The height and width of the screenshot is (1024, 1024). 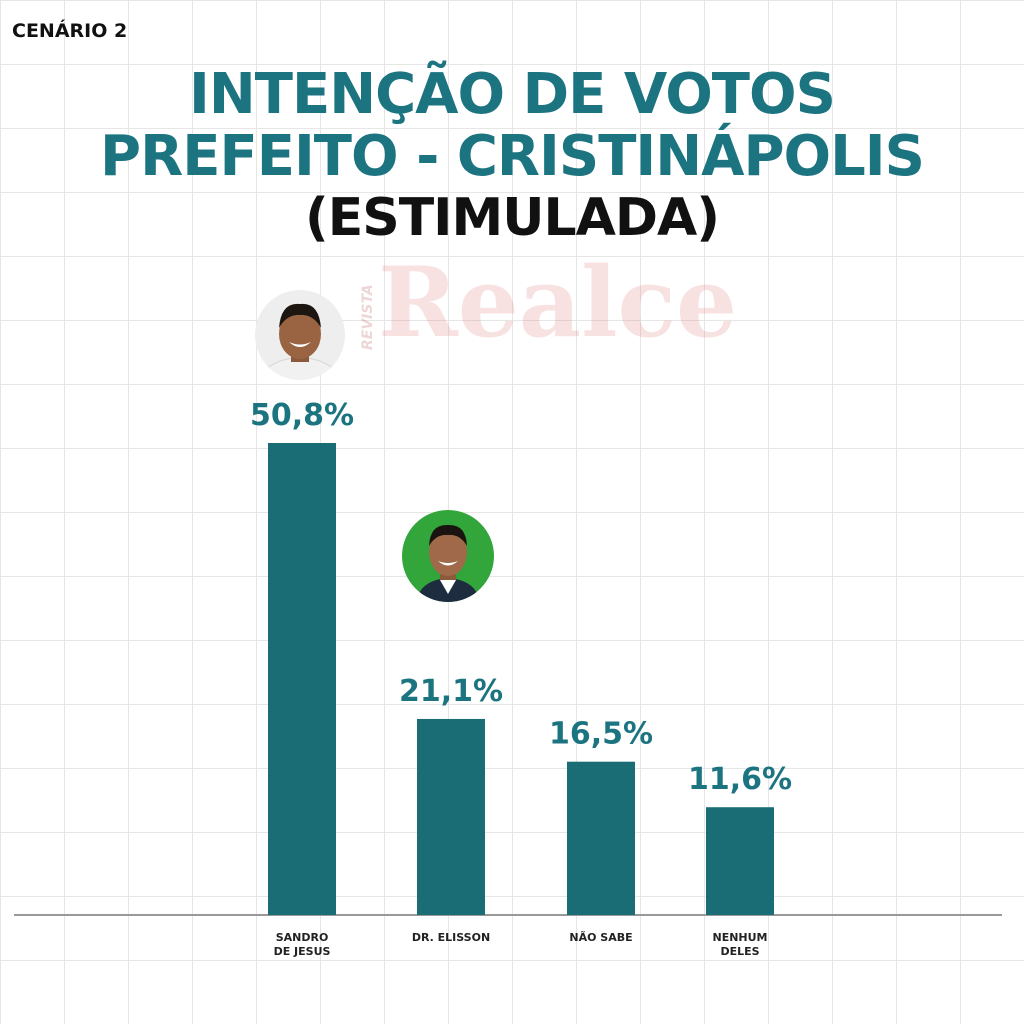 What do you see at coordinates (300, 335) in the screenshot?
I see `avatar-sandro-de-jesus` at bounding box center [300, 335].